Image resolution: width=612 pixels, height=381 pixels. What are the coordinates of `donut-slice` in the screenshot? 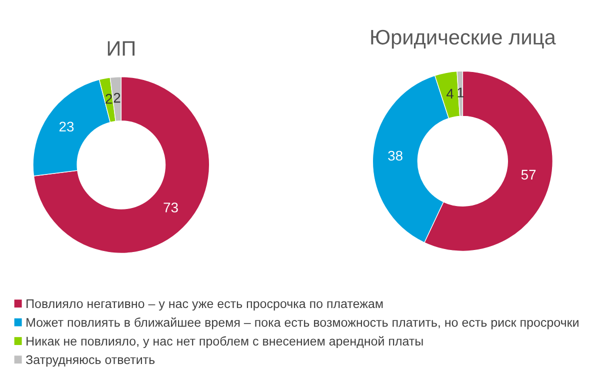 It's located at (121, 165).